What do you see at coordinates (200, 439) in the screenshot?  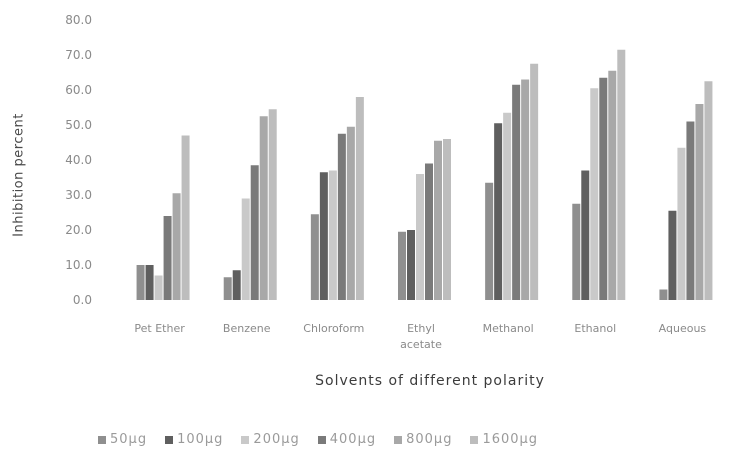 I see `legend-label: 100µg` at bounding box center [200, 439].